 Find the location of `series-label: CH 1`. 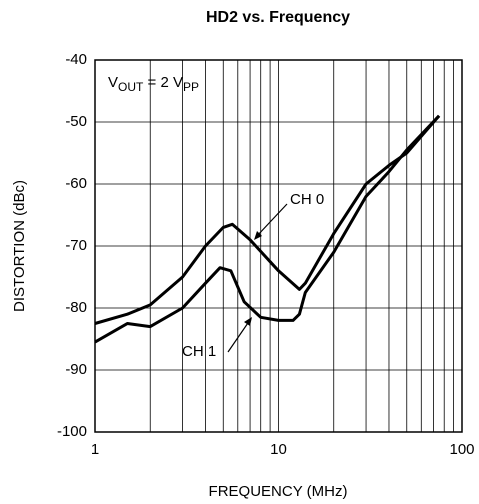

series-label: CH 1 is located at coordinates (199, 351).